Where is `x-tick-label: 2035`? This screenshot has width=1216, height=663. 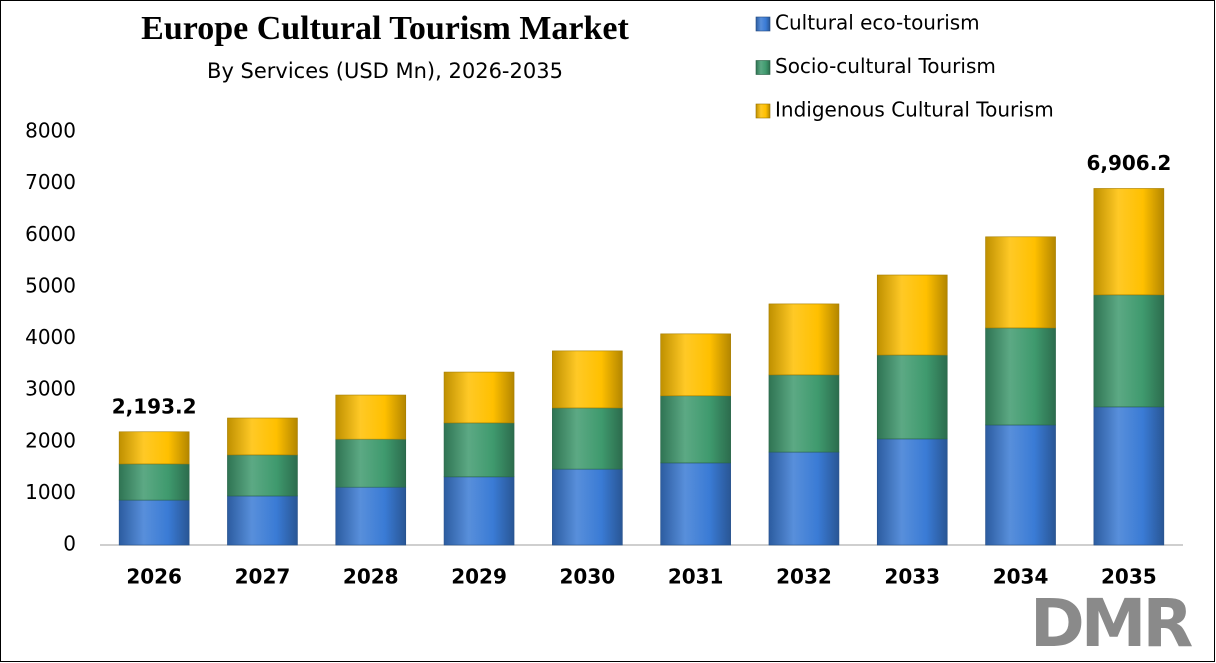 x-tick-label: 2035 is located at coordinates (1129, 577).